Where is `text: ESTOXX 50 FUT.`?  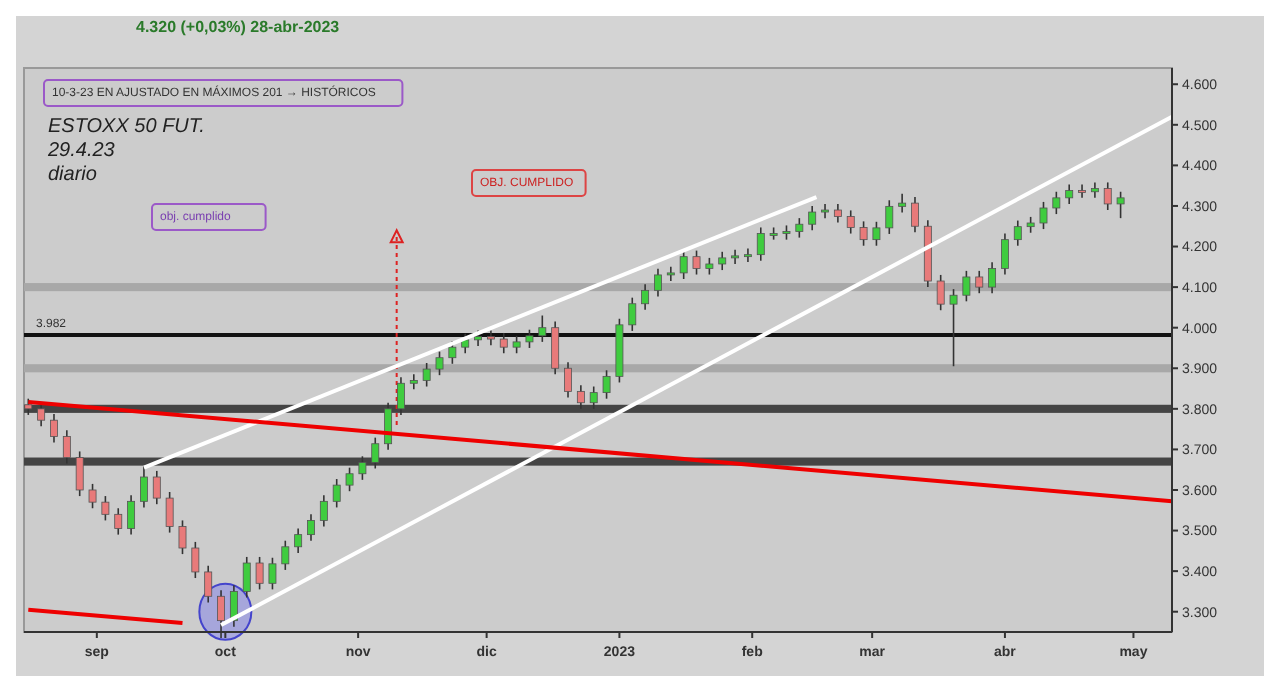
text: ESTOXX 50 FUT. is located at coordinates (126, 127).